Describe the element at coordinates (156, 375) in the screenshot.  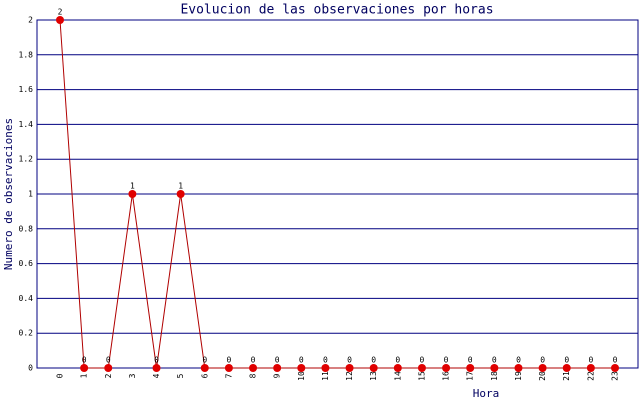
I see `x-tick-label: 4` at that location.